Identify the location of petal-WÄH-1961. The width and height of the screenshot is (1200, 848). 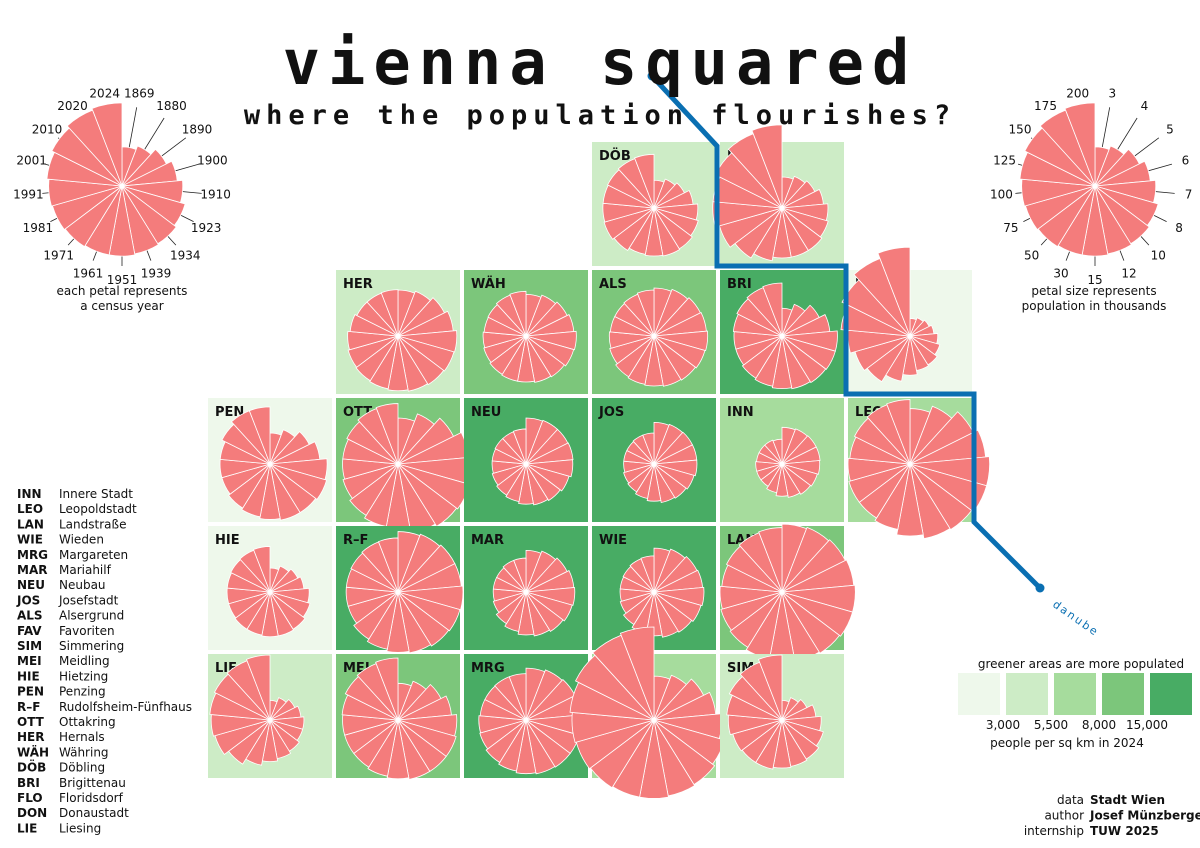
(514, 358).